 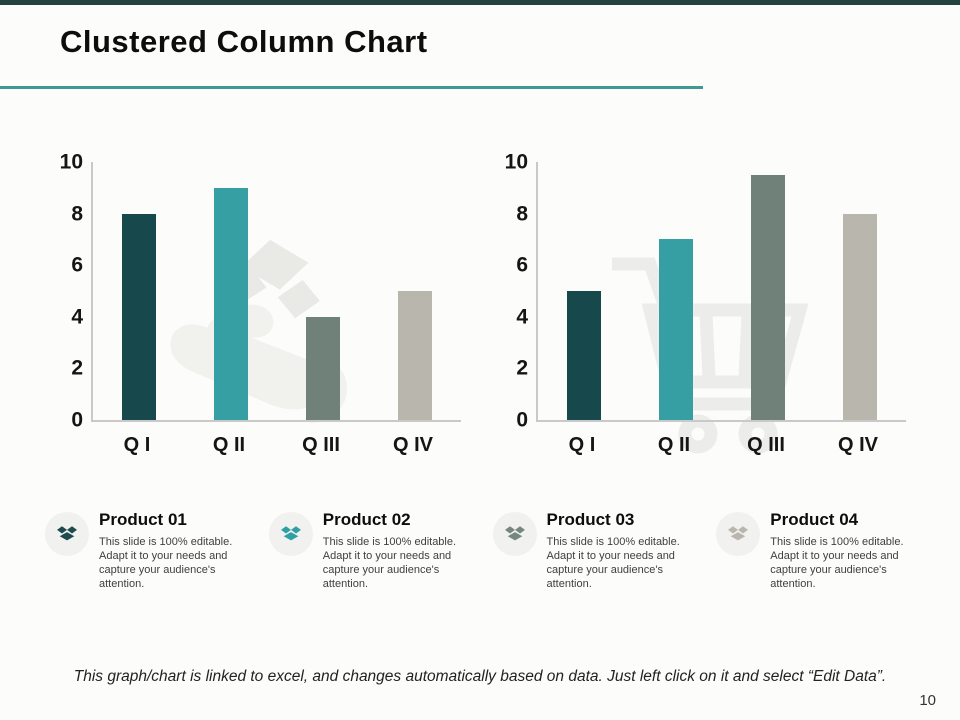 What do you see at coordinates (814, 519) in the screenshot?
I see `product-title: Product 04` at bounding box center [814, 519].